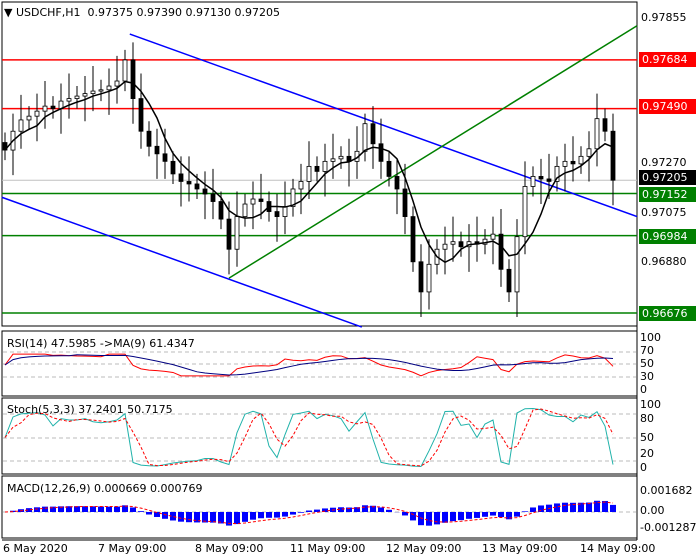  I want to click on macd-tick: 0.00, so click(652, 510).